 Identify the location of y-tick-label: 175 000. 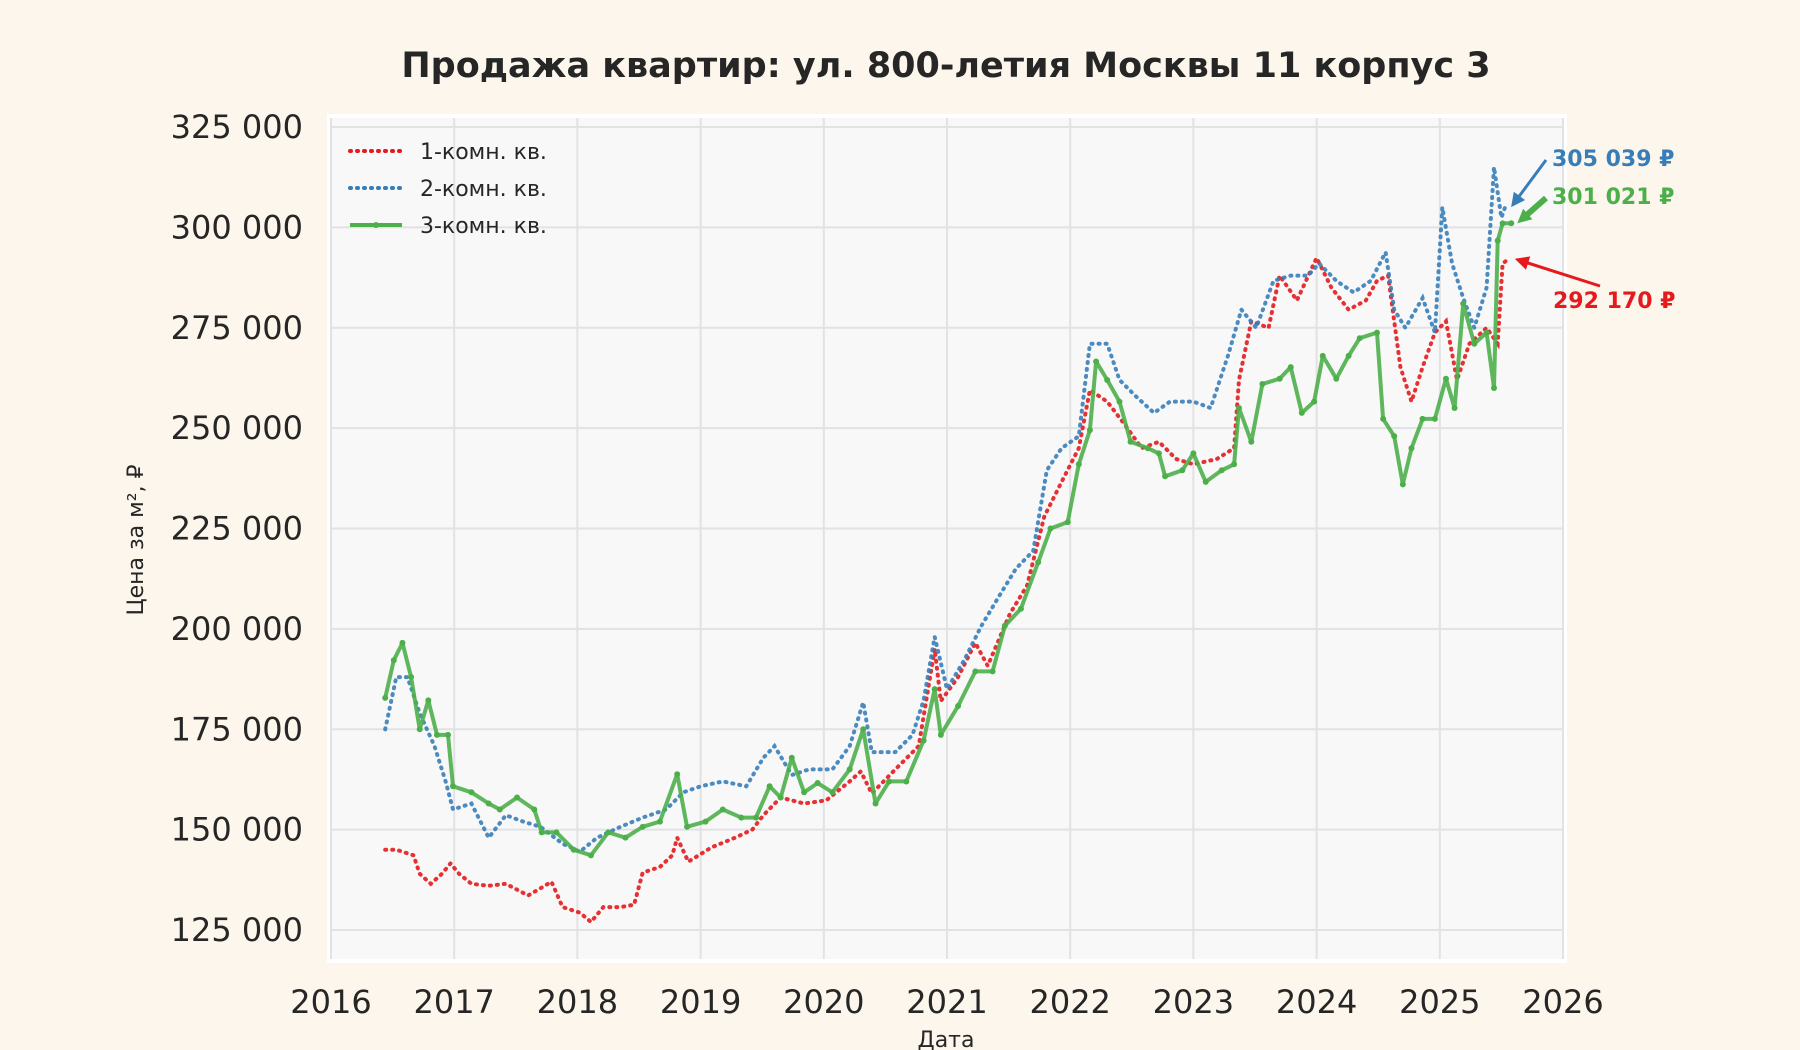
(237, 729).